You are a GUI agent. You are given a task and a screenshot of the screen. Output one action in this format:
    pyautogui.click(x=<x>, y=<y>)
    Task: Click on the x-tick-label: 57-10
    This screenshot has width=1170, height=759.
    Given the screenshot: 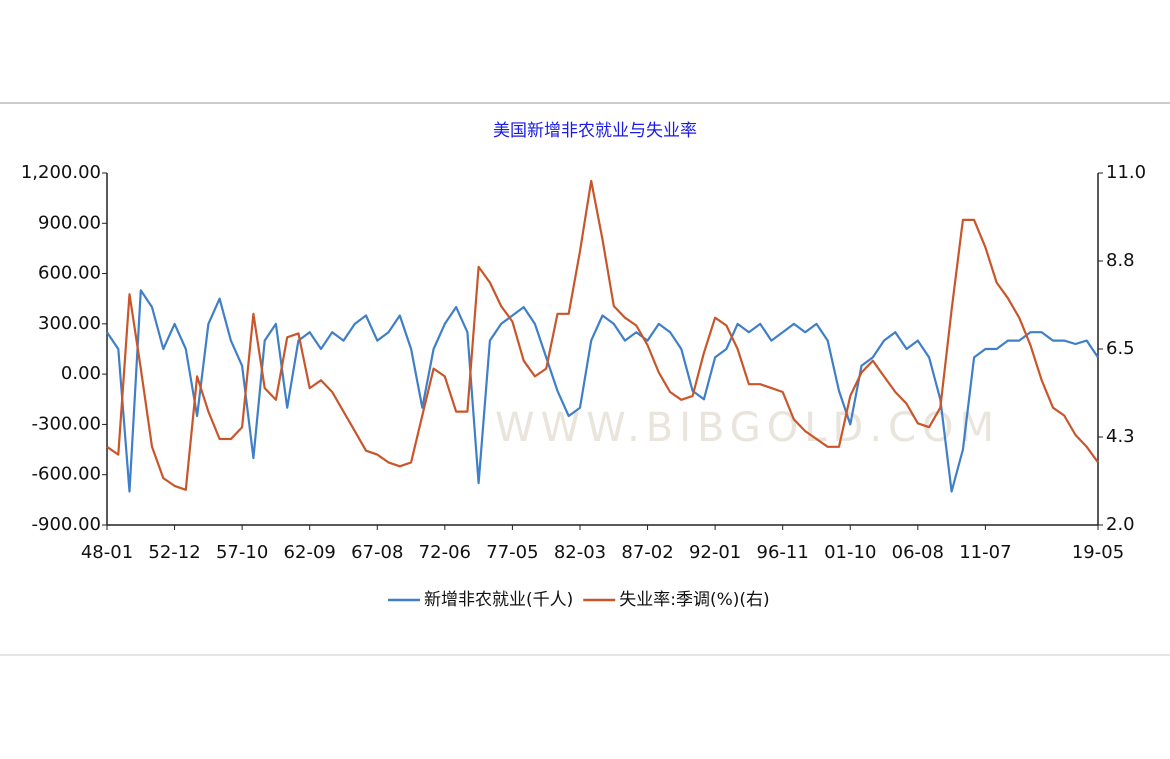 What is the action you would take?
    pyautogui.click(x=242, y=552)
    